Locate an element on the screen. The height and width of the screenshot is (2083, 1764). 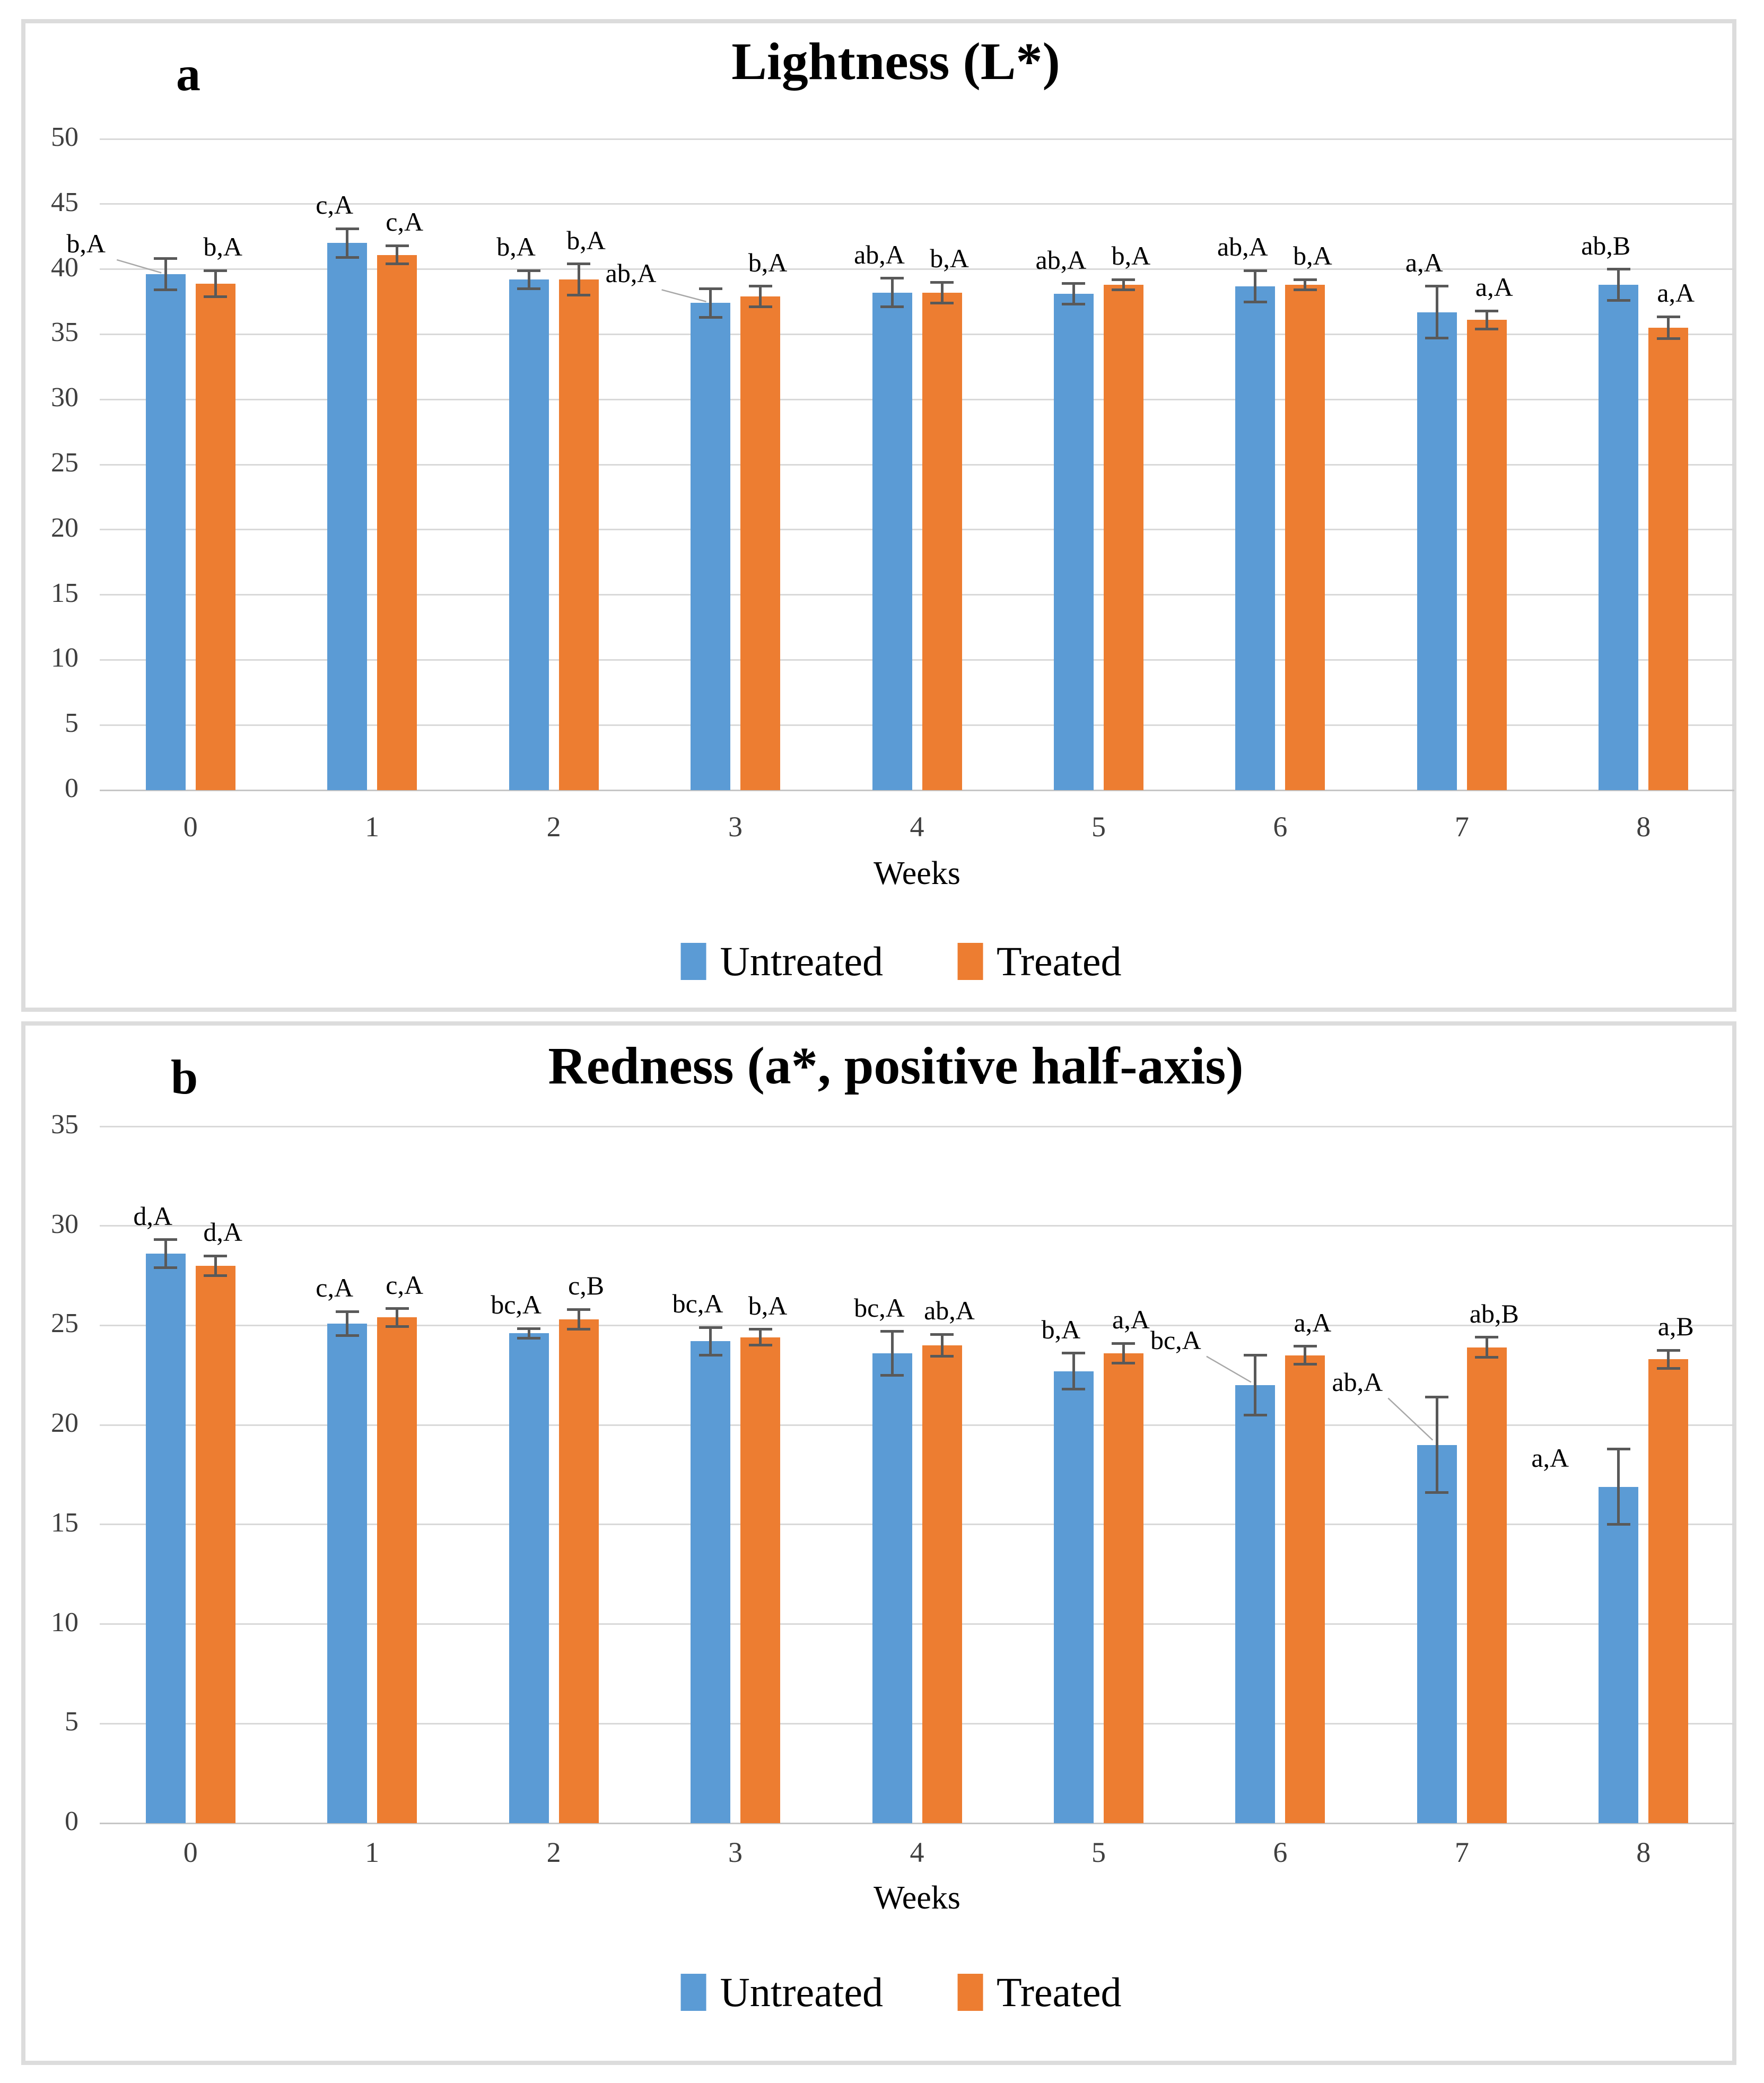
legend-item-untreated: Untreated is located at coordinates (782, 1992).